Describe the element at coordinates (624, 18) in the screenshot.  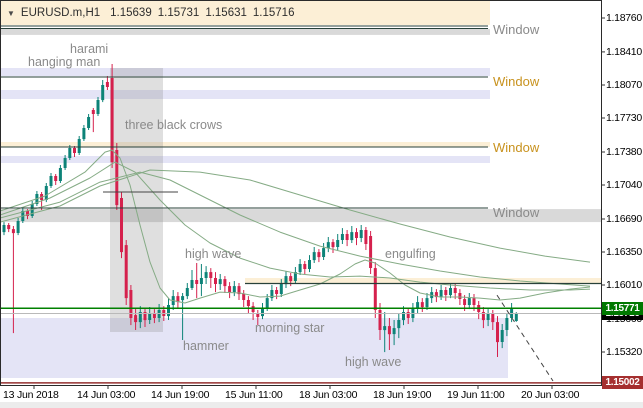
I see `price-axis-label: 1.18760` at that location.